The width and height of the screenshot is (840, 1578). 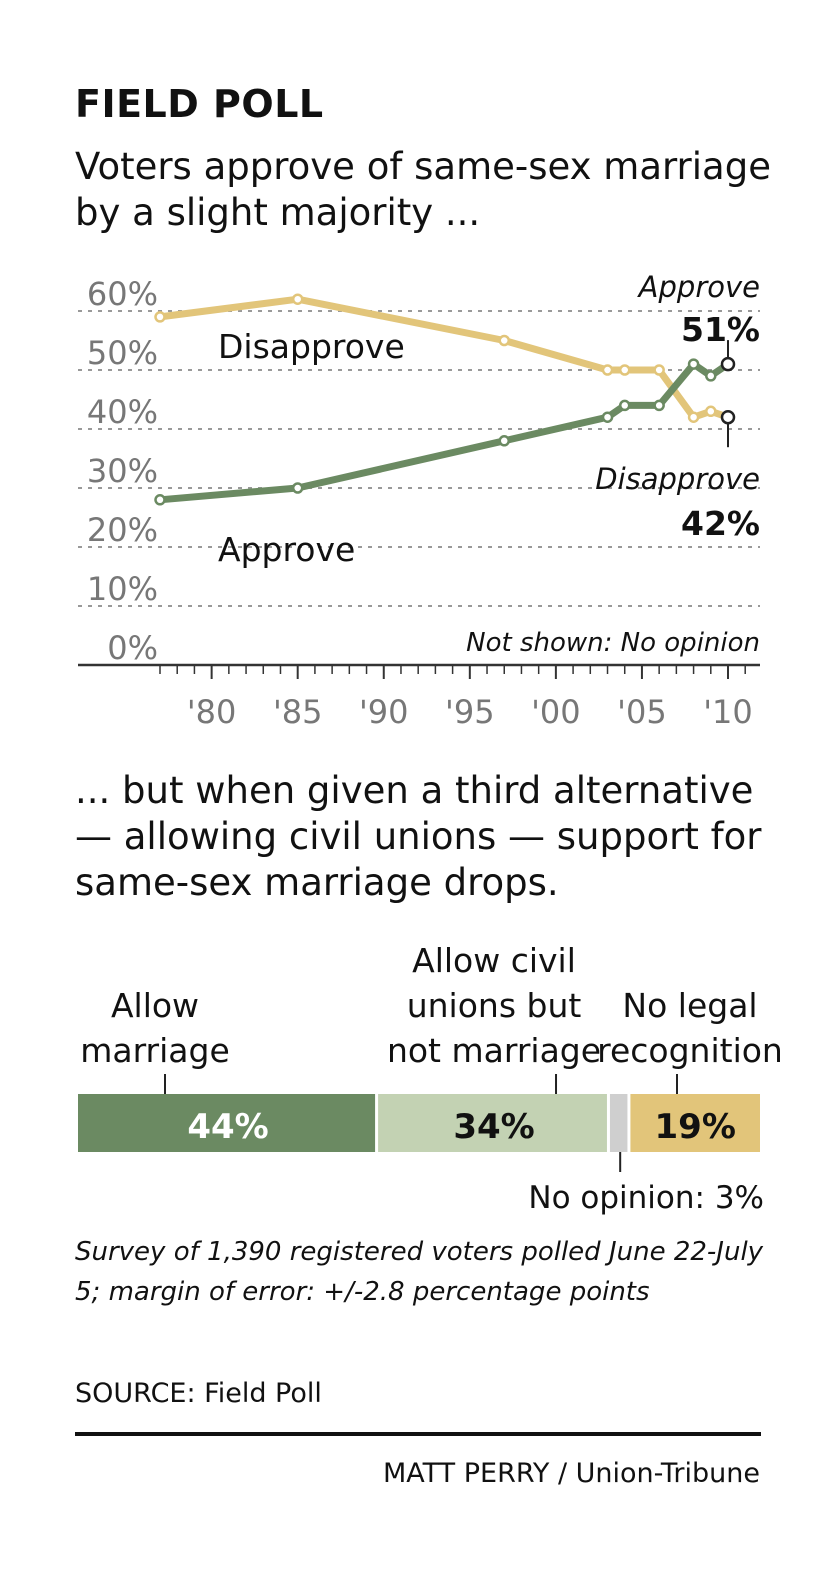 I want to click on y-tick-label: 20%, so click(x=122, y=530).